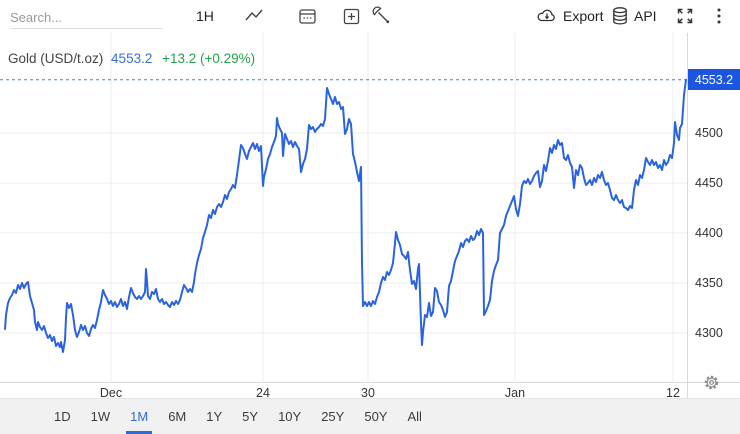  I want to click on settings-gear-icon, so click(711, 385).